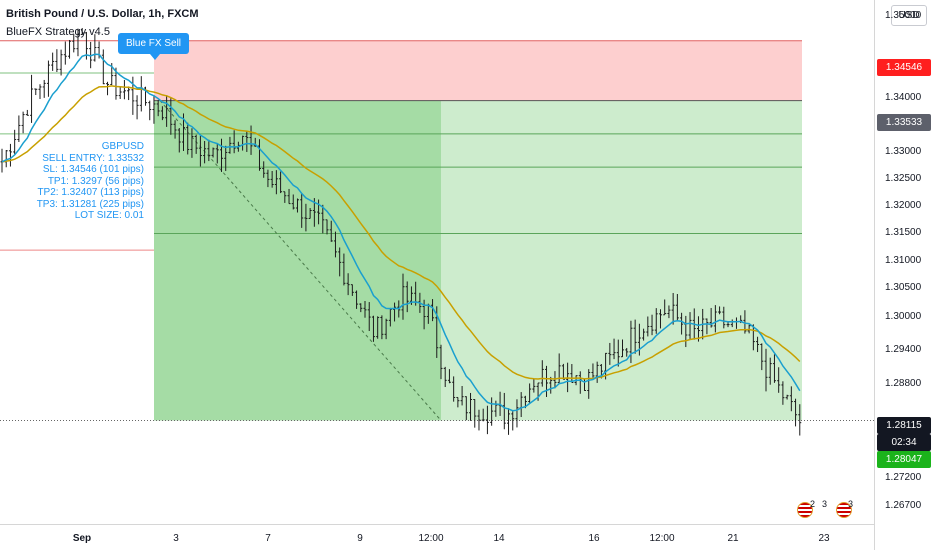 This screenshot has height=551, width=932. Describe the element at coordinates (903, 205) in the screenshot. I see `price-tick: 1.32000` at that location.